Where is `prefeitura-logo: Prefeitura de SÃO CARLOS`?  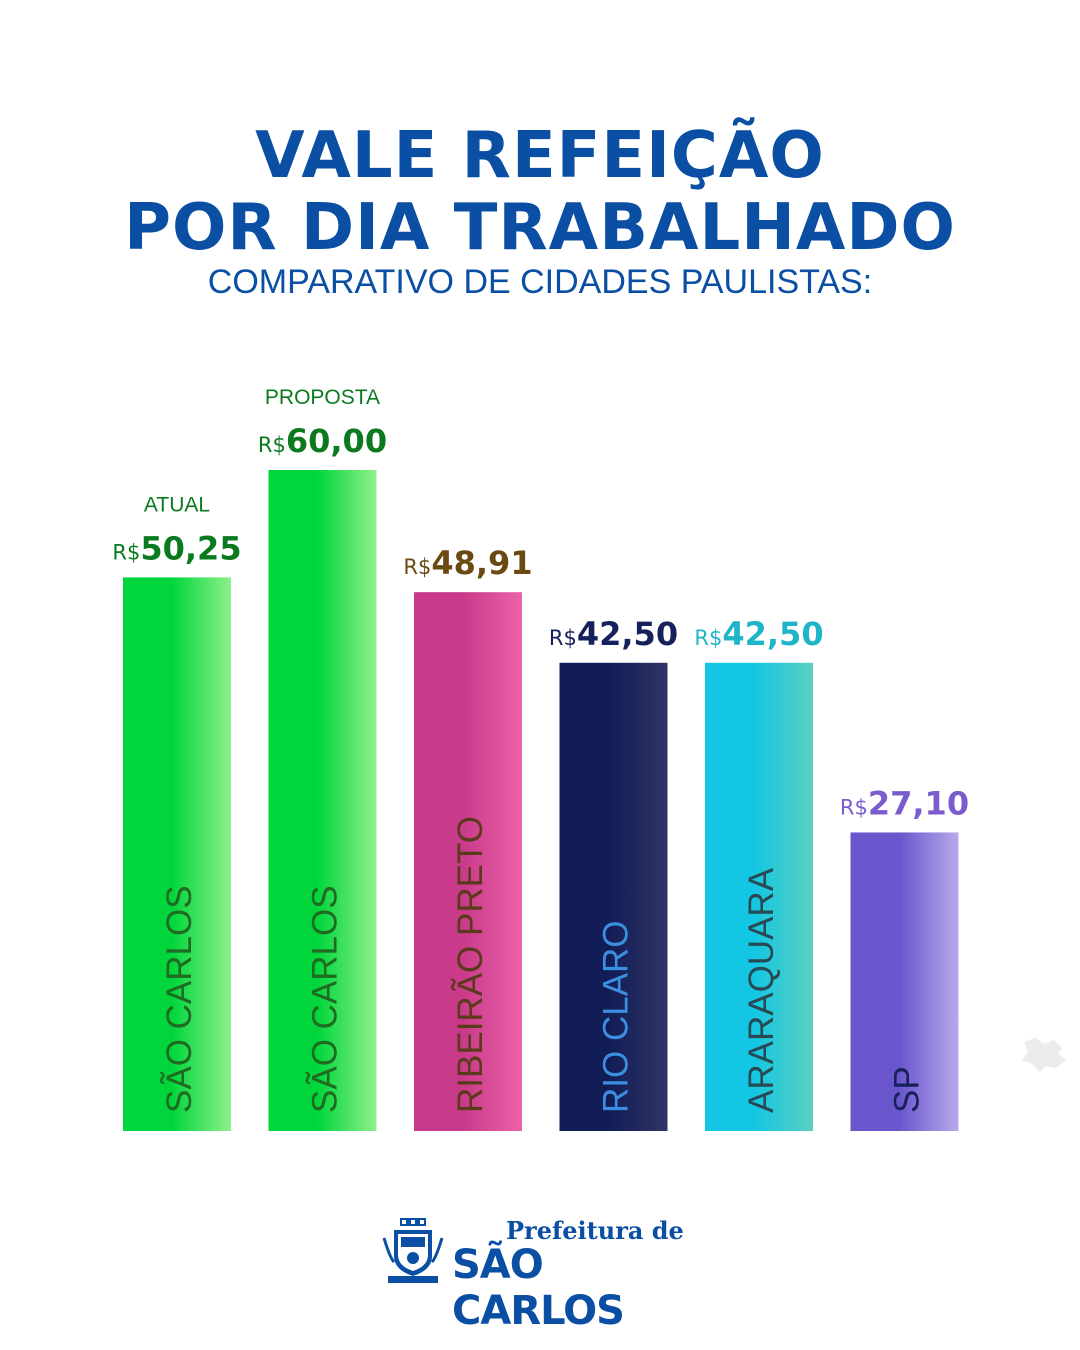
prefeitura-logo: Prefeitura de SÃO CARLOS is located at coordinates (540, 1275).